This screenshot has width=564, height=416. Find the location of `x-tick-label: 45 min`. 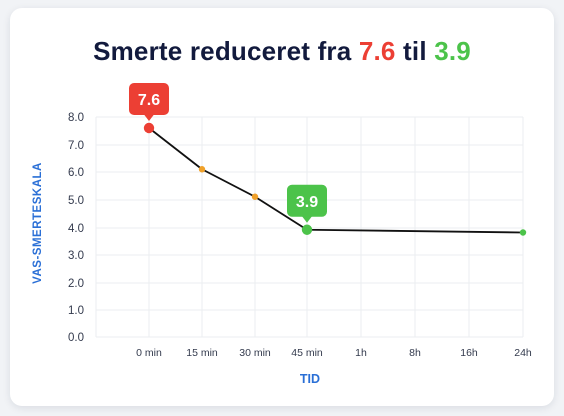

x-tick-label: 45 min is located at coordinates (307, 353).